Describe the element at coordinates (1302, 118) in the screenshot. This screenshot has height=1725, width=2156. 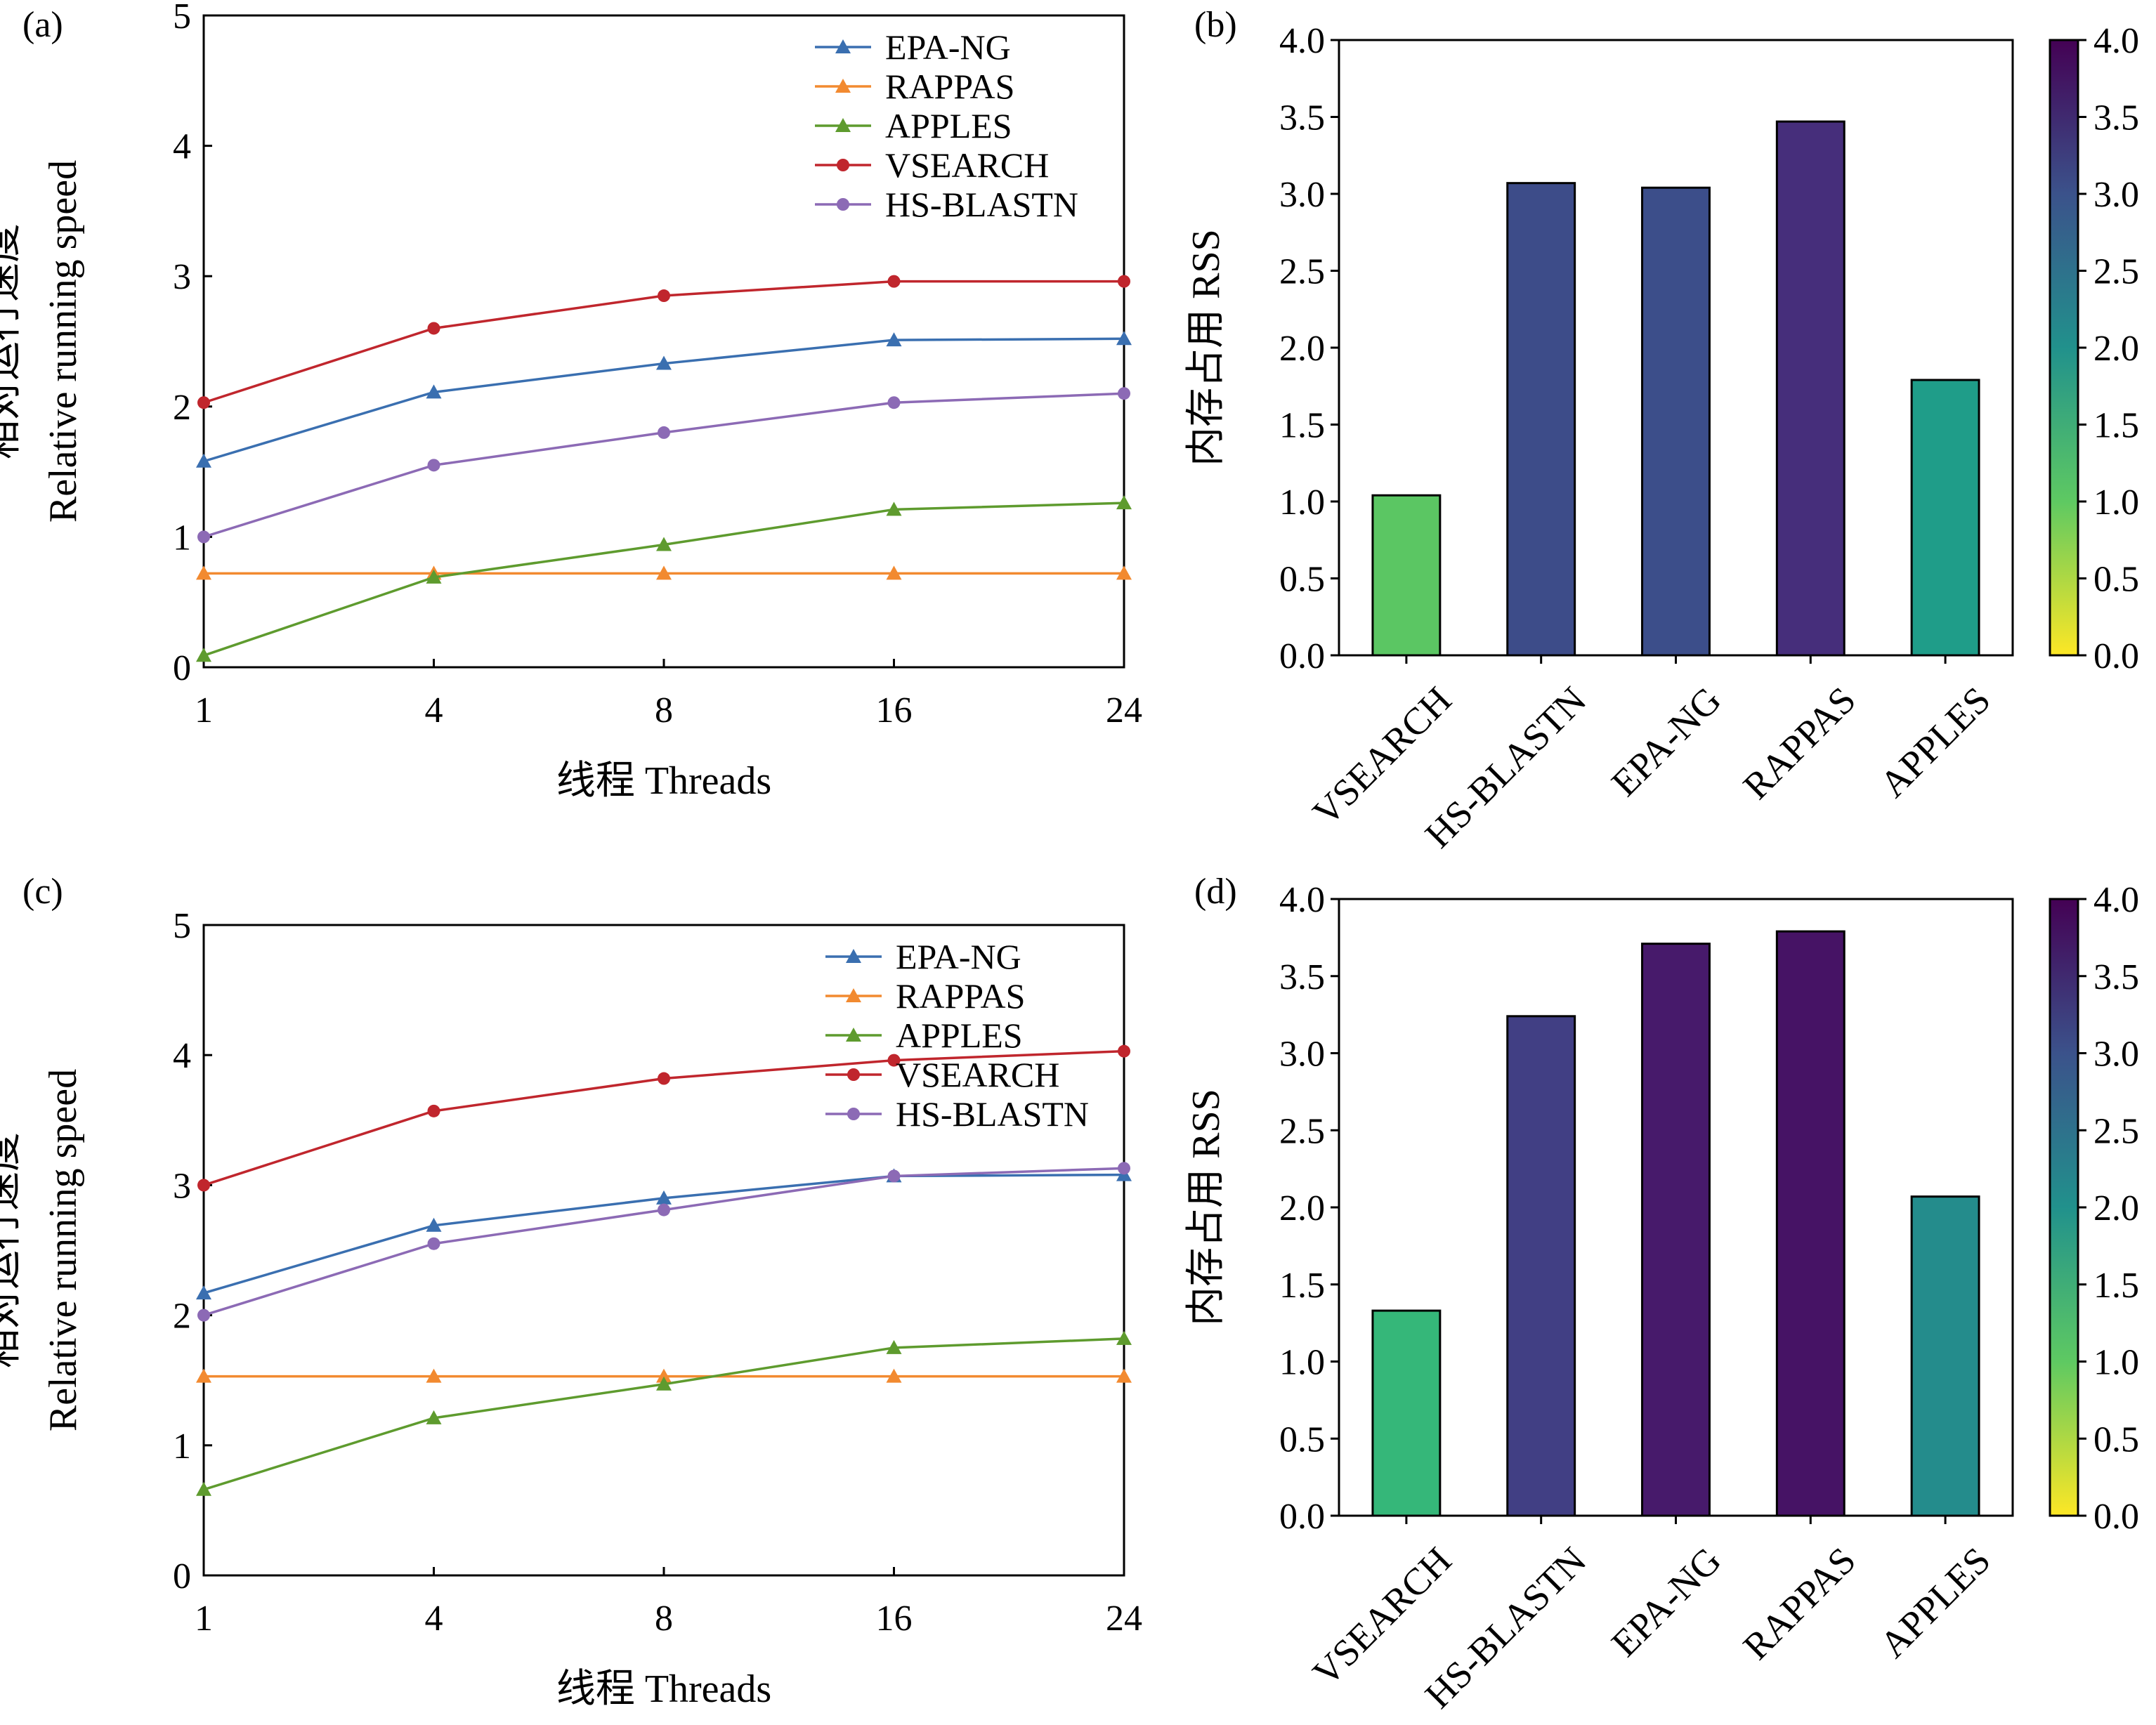
I see `y-tick-label: 3.5` at that location.